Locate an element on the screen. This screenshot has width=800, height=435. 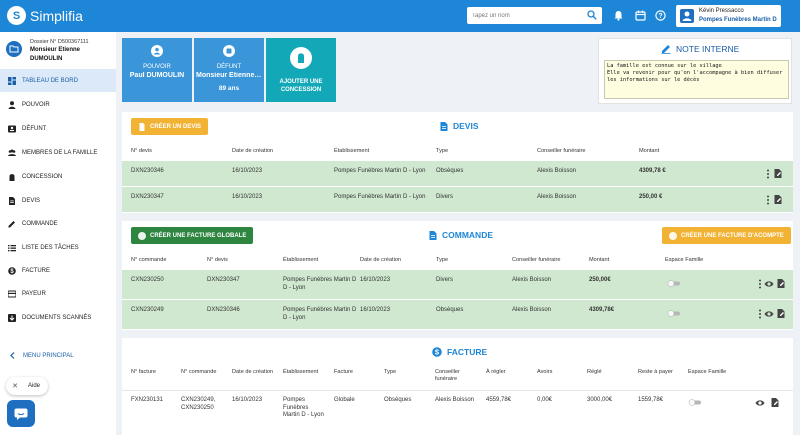
sidebar-item-payeur: PAYEUR is located at coordinates (58, 293).